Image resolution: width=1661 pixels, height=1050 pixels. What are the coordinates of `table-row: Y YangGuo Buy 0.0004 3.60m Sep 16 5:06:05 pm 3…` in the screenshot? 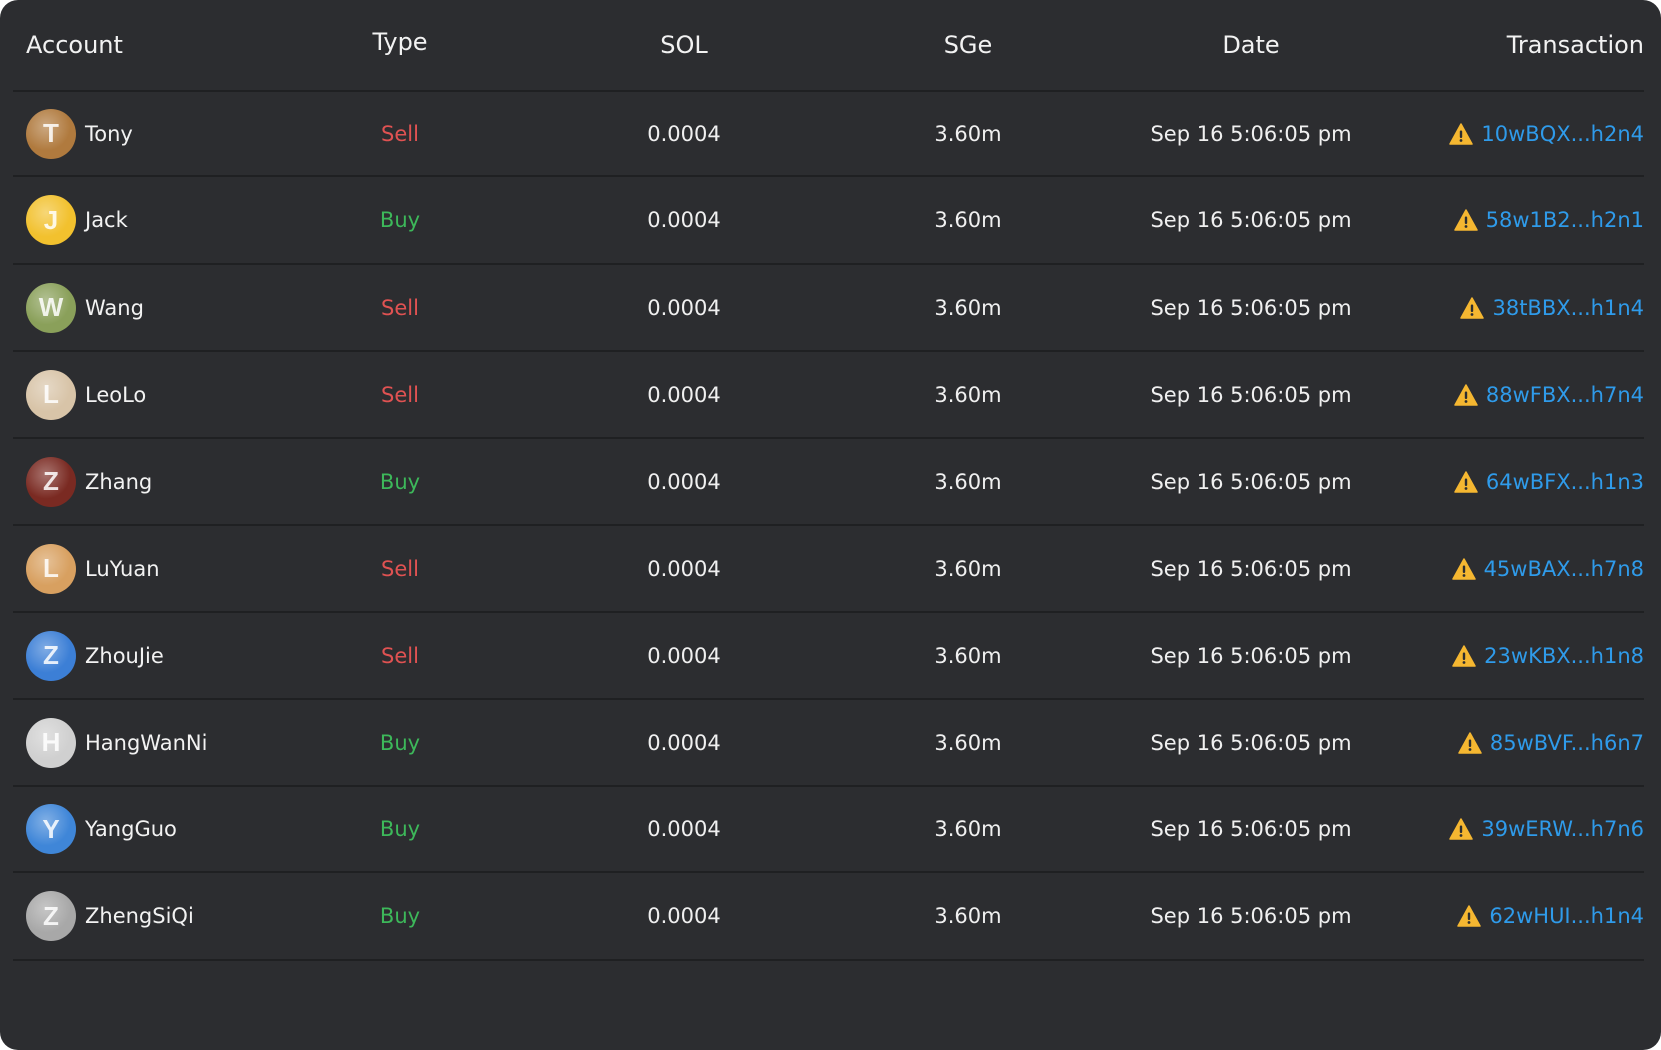 It's located at (828, 830).